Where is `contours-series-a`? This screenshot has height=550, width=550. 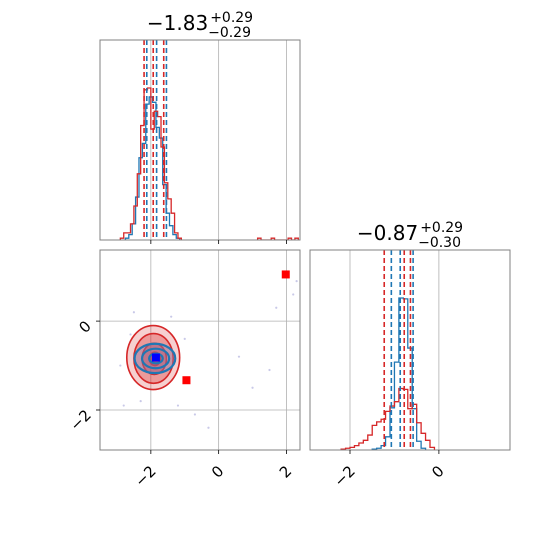
contours-series-a is located at coordinates (155, 358).